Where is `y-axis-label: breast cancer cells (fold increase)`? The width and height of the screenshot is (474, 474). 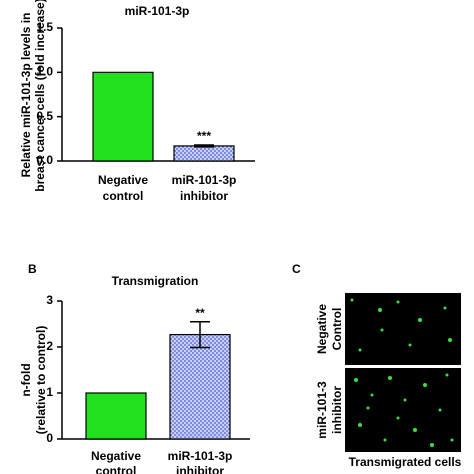 y-axis-label: breast cancer cells (fold increase) is located at coordinates (40, 96).